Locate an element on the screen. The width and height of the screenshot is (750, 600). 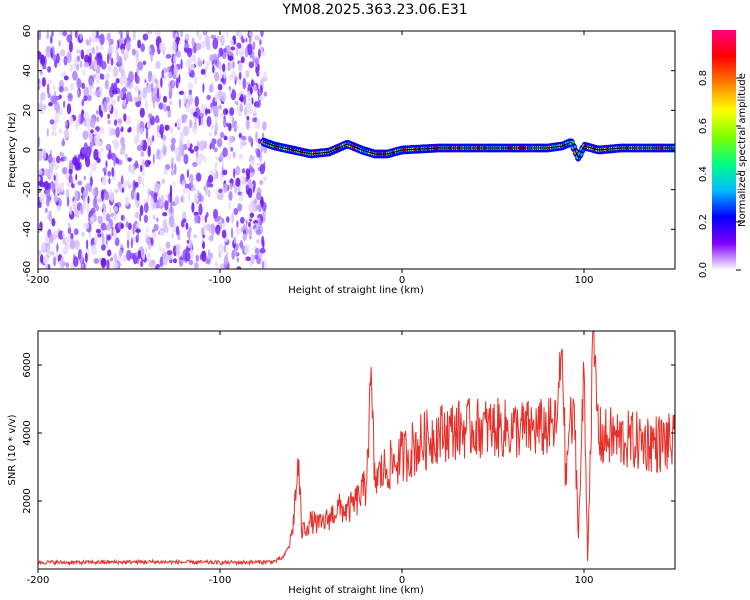
snr-y-tick-label: 6000 is located at coordinates (27, 364).